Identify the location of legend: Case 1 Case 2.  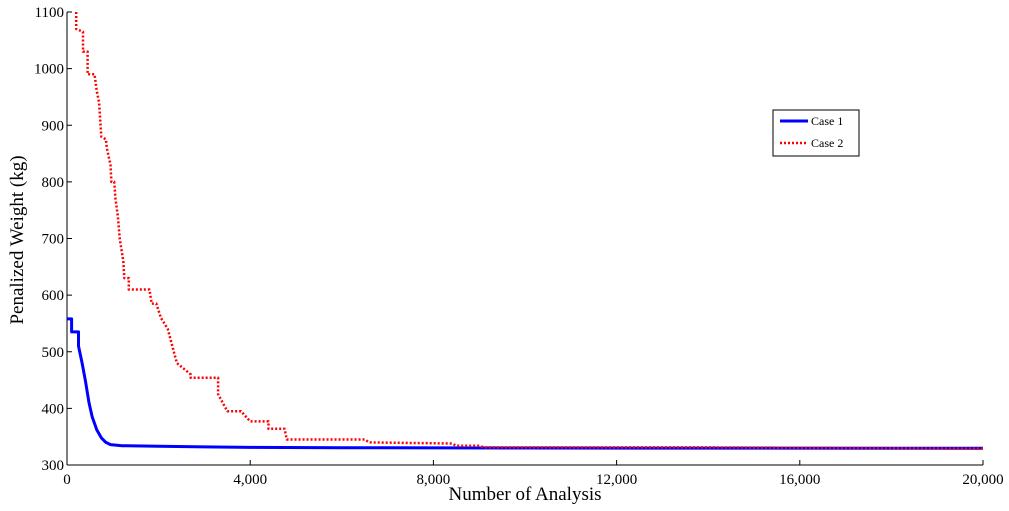
(816, 133).